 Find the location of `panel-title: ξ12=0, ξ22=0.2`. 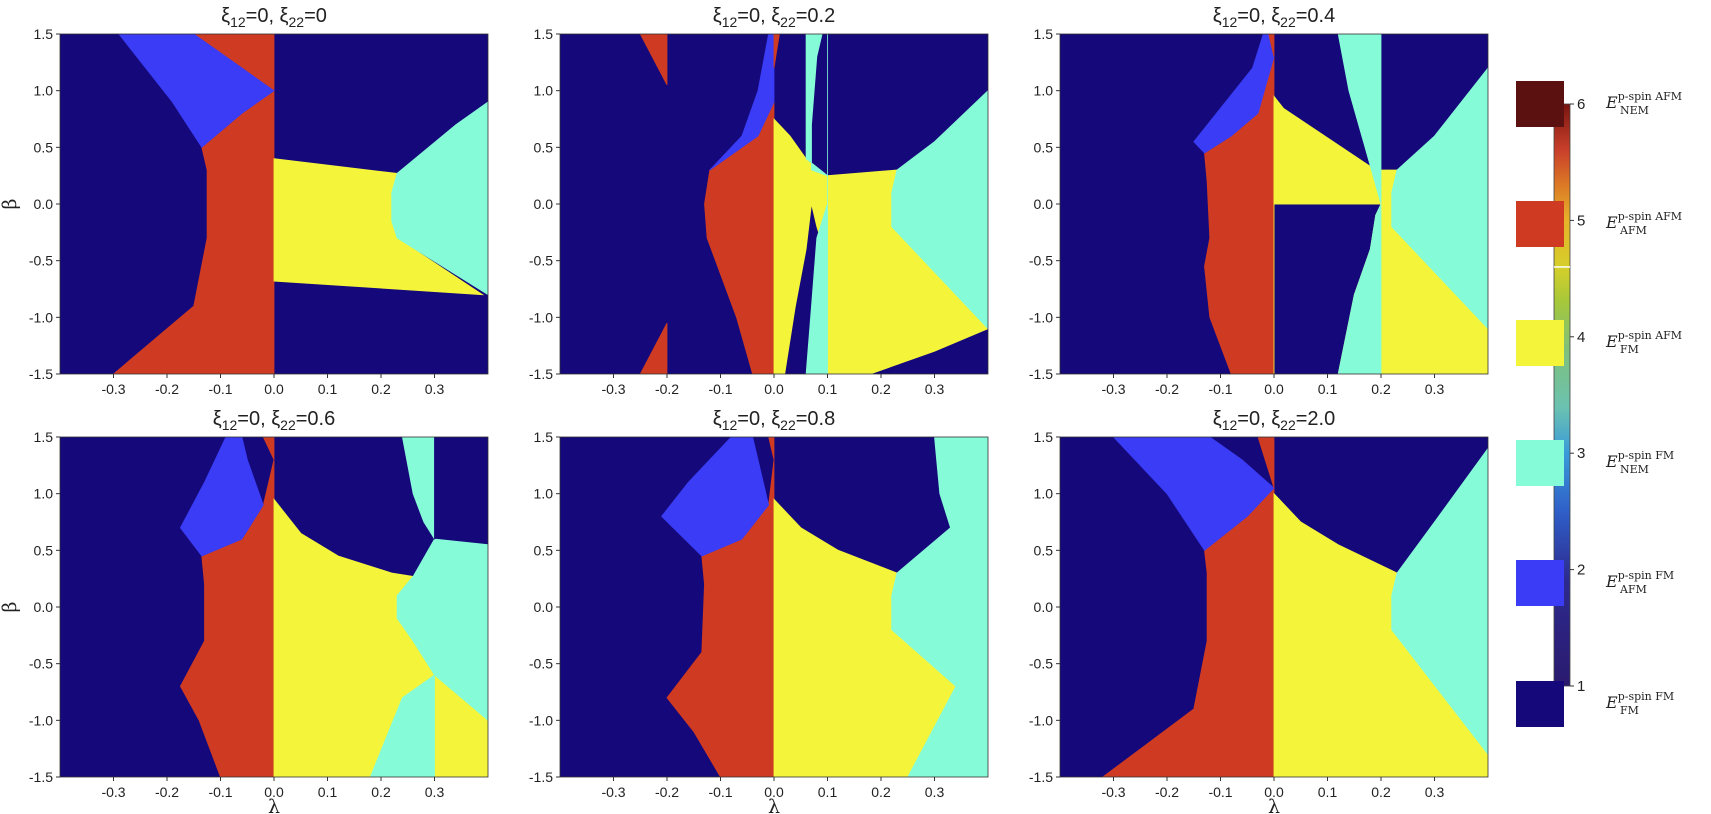

panel-title: ξ12=0, ξ22=0.2 is located at coordinates (774, 17).